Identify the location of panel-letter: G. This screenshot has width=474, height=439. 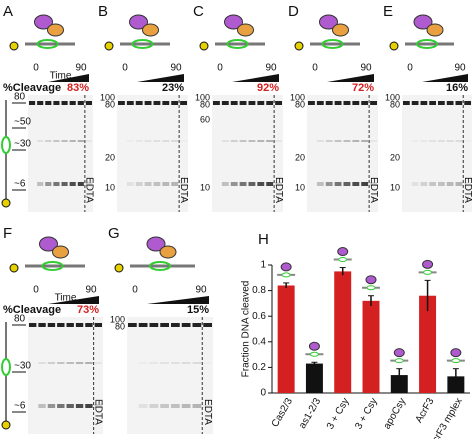
(114, 233).